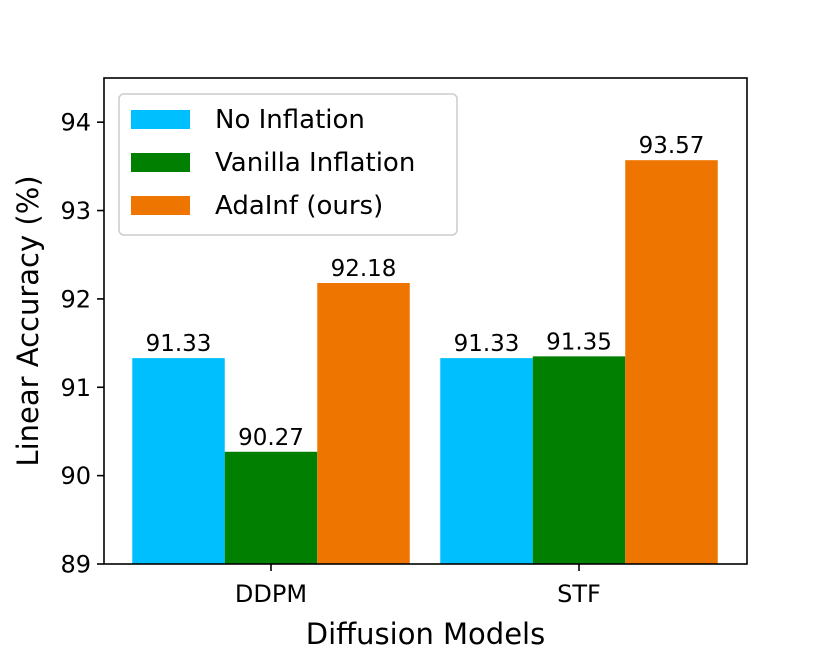 The width and height of the screenshot is (830, 664). I want to click on legend-label: AdaInf (ours), so click(299, 206).